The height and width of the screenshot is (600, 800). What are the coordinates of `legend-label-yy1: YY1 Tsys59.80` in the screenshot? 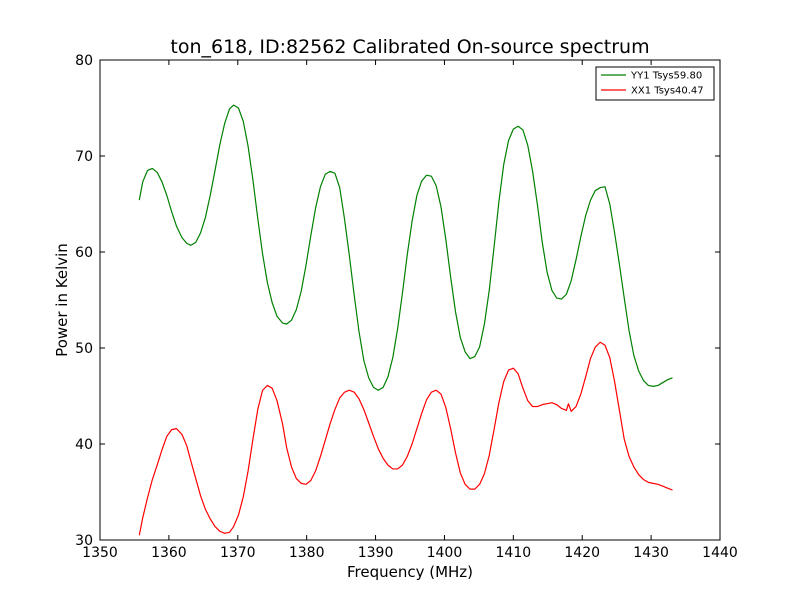 It's located at (666, 76).